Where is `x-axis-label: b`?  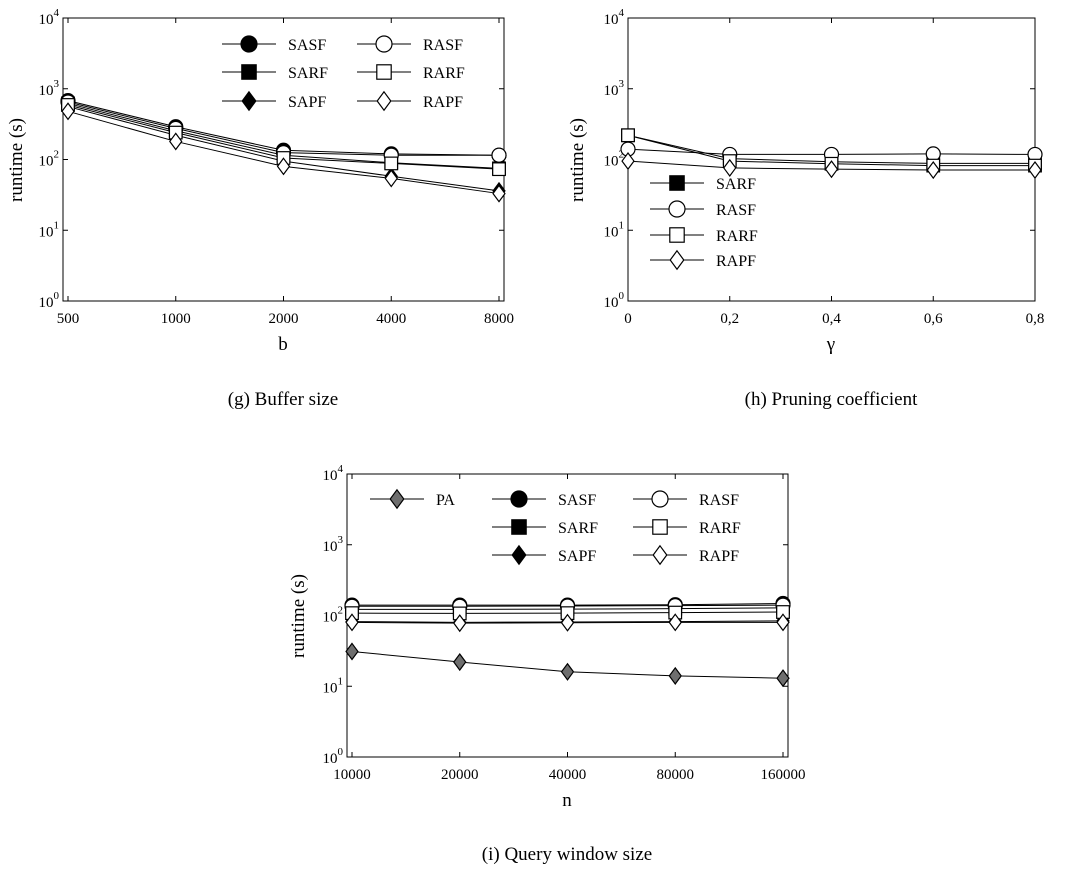 x-axis-label: b is located at coordinates (283, 344).